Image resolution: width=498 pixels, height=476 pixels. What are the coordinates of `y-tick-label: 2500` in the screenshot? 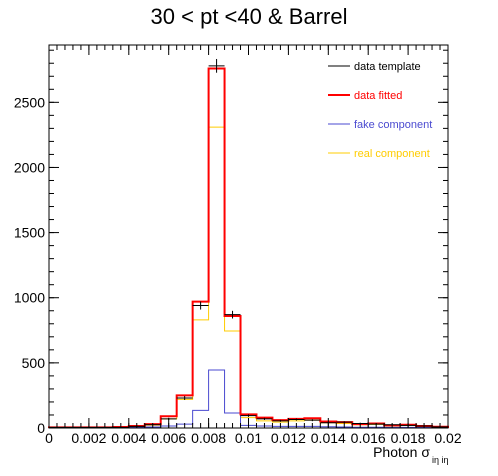 It's located at (29, 102).